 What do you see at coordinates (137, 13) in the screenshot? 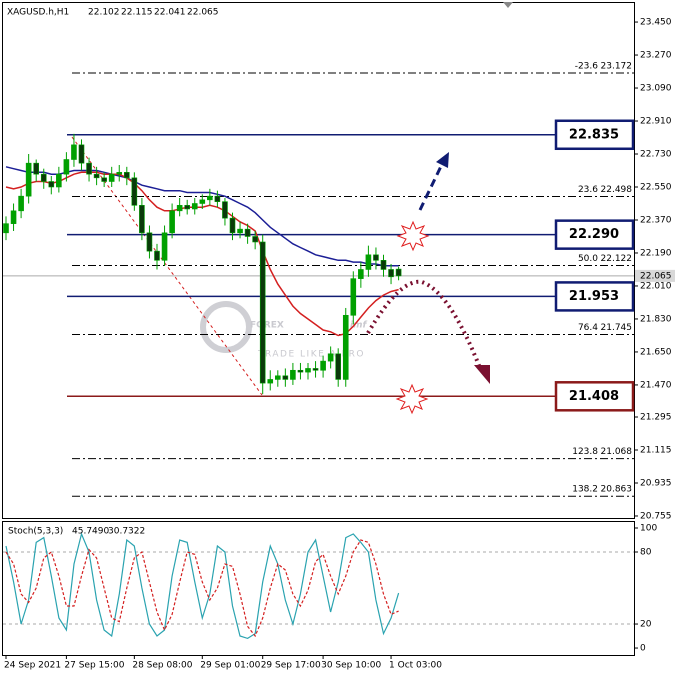
I see `header-high: 22.115` at bounding box center [137, 13].